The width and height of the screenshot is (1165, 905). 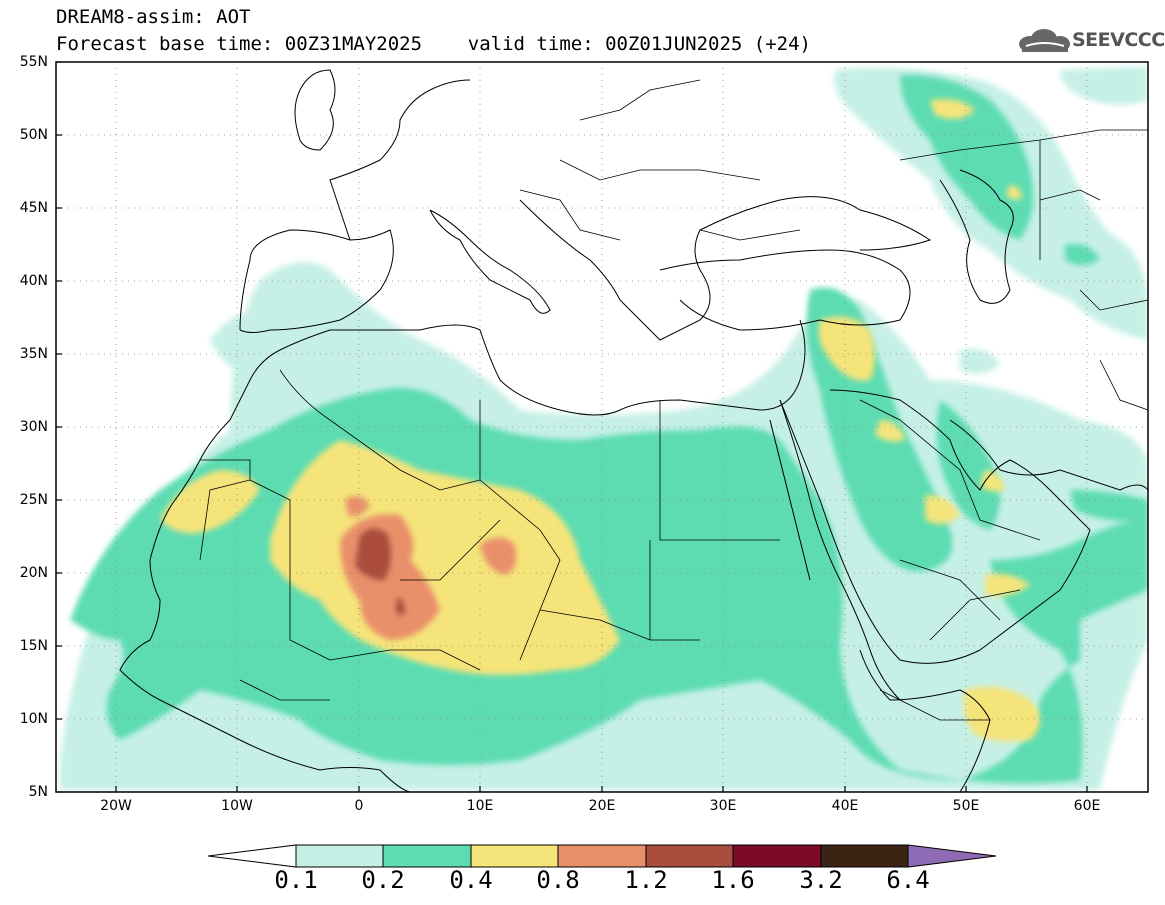 I want to click on map-title: DREAM8-assim: AOT, so click(x=153, y=17).